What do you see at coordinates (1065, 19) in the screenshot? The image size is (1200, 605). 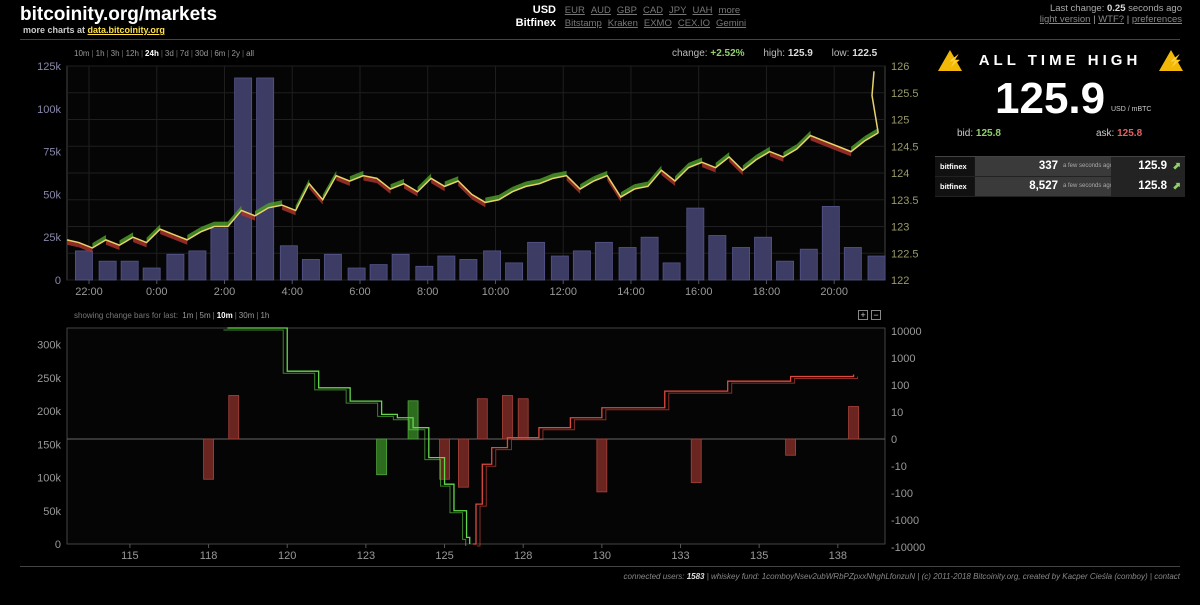 I see `light-version-link: light version` at bounding box center [1065, 19].